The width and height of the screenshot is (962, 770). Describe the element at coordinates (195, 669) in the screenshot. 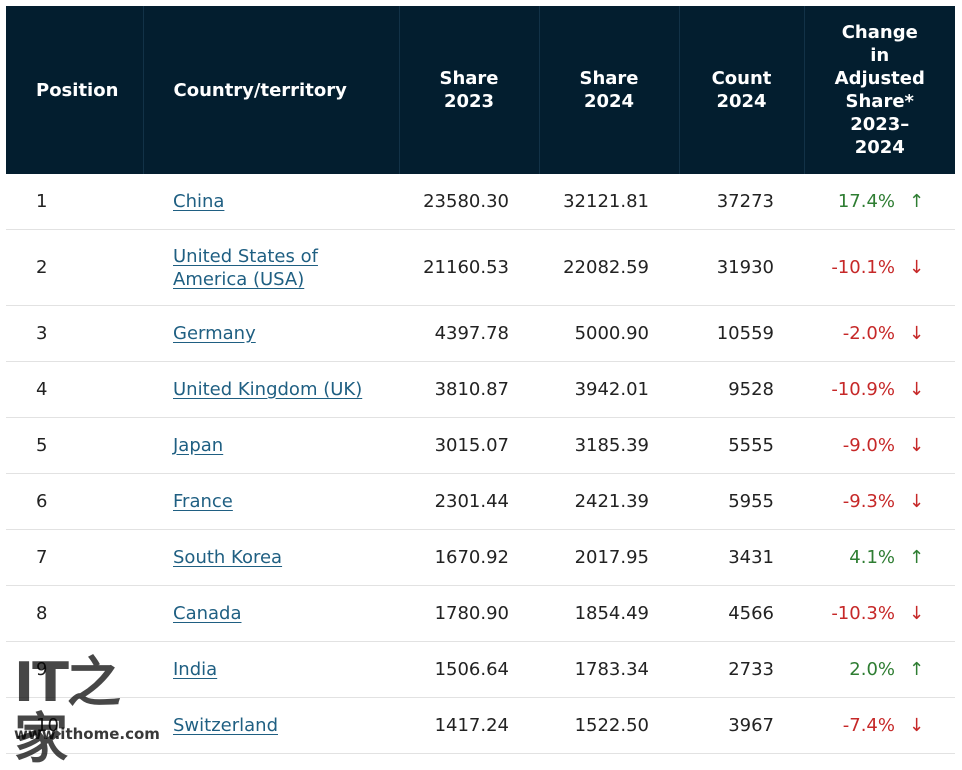

I see `country-link: India` at that location.